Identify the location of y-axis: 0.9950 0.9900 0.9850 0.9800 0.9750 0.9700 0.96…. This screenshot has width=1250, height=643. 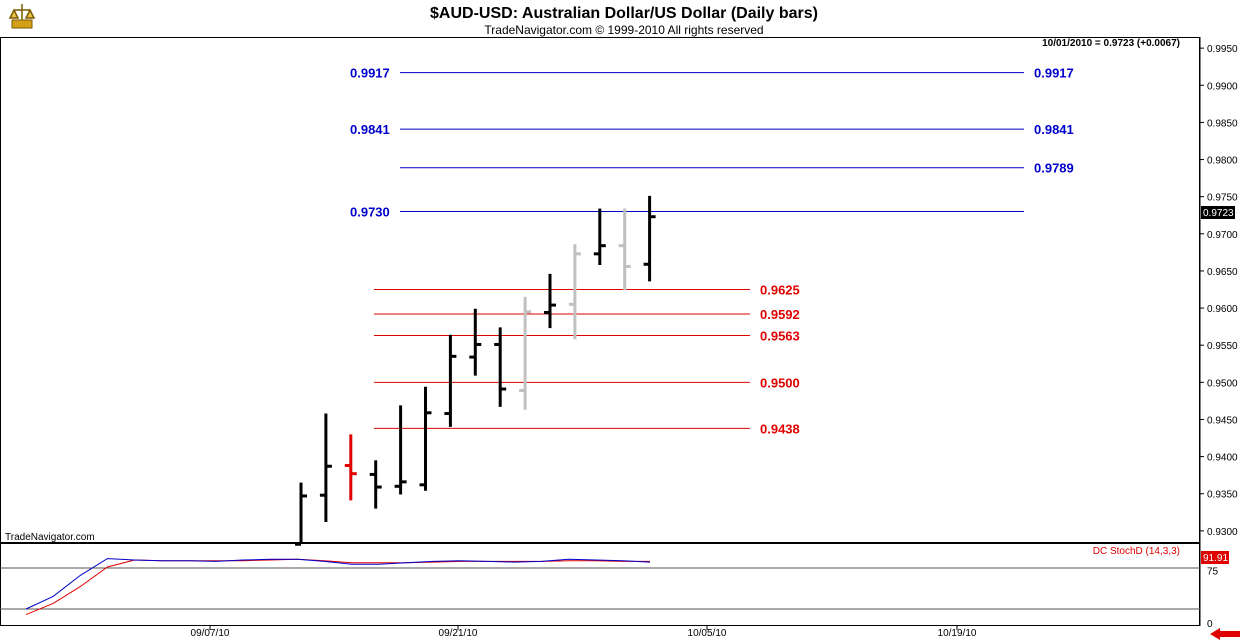
(1219, 291).